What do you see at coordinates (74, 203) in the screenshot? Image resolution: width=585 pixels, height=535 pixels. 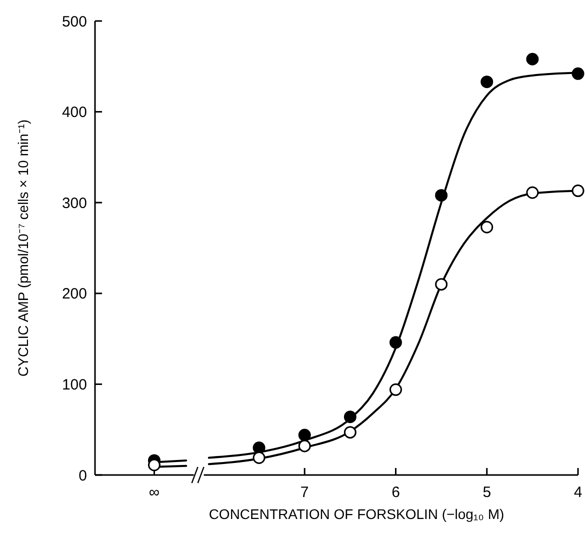 I see `y-tick-label: 300` at bounding box center [74, 203].